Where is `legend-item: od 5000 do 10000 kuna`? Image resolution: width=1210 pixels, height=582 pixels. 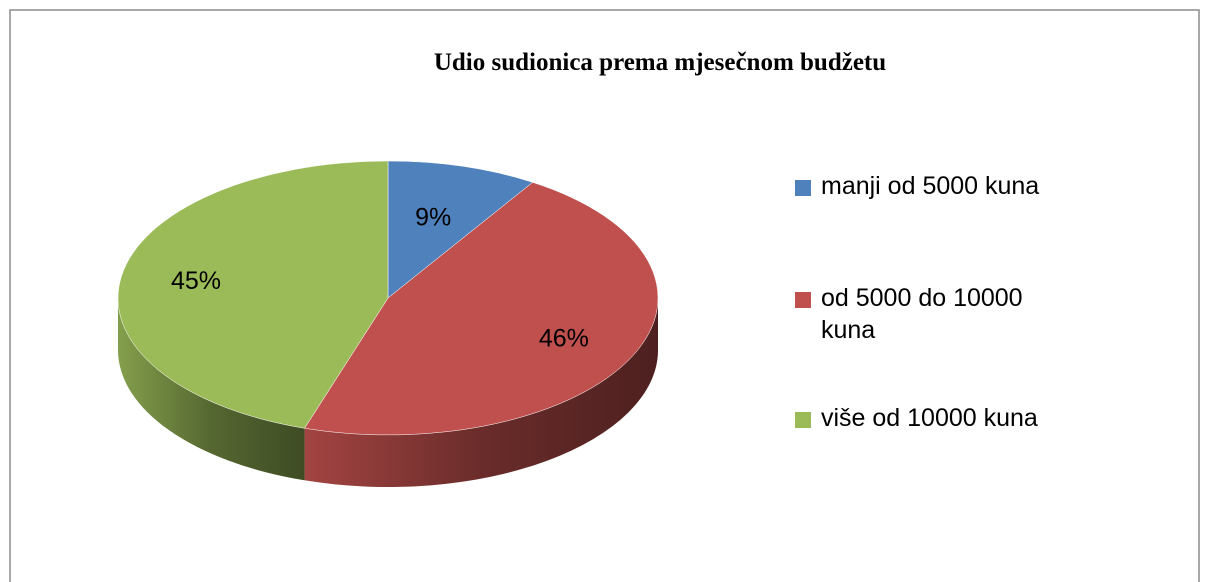 legend-item: od 5000 do 10000 kuna is located at coordinates (928, 314).